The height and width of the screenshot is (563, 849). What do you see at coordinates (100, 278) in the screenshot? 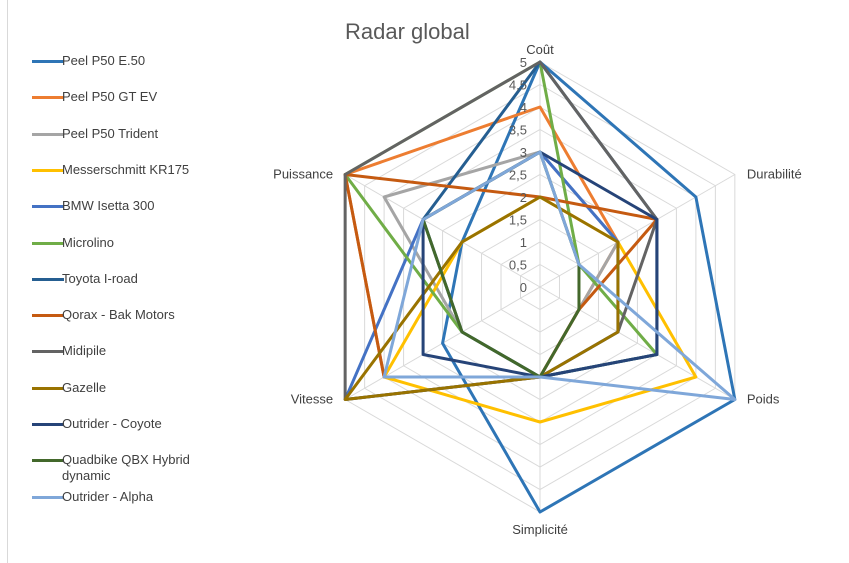
I see `legend-item: Toyota I-road` at bounding box center [100, 278].